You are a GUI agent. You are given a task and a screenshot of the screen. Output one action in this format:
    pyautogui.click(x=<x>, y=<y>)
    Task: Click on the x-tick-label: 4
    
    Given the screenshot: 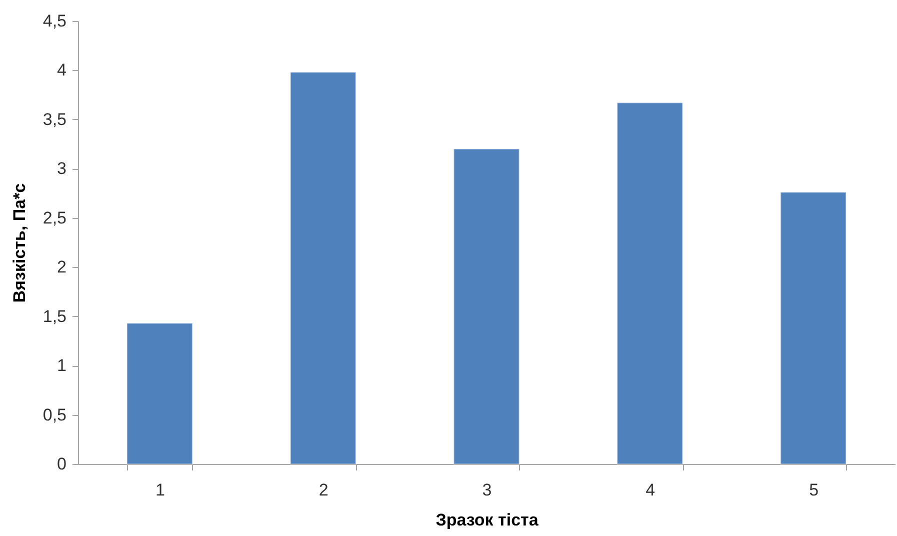 What is the action you would take?
    pyautogui.click(x=651, y=490)
    